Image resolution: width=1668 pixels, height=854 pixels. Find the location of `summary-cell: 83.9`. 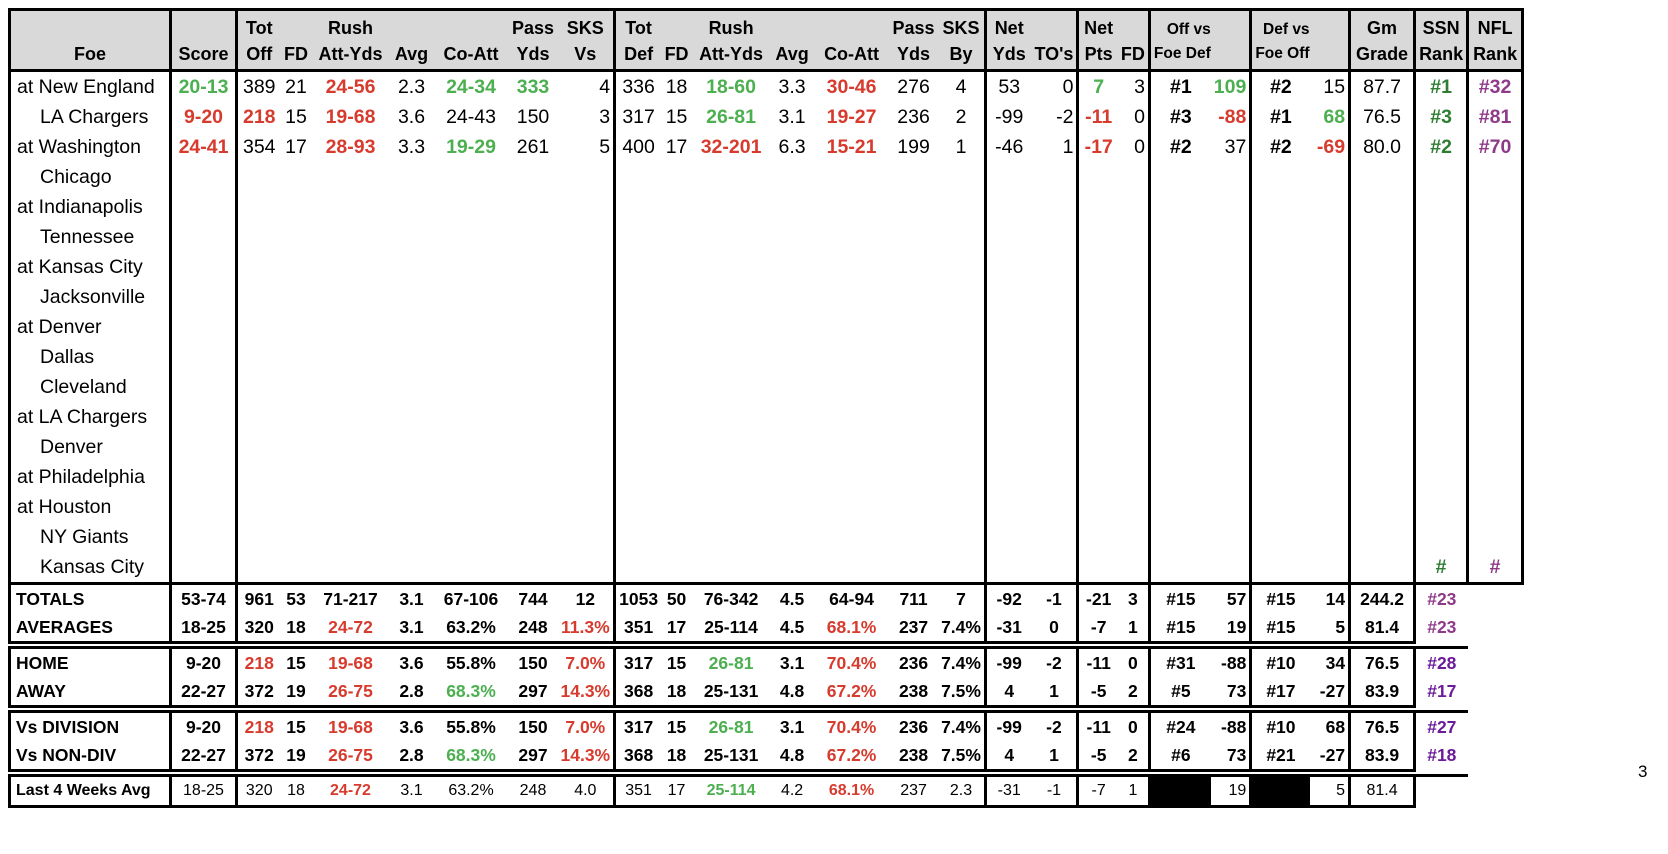

summary-cell: 83.9 is located at coordinates (1383, 692).